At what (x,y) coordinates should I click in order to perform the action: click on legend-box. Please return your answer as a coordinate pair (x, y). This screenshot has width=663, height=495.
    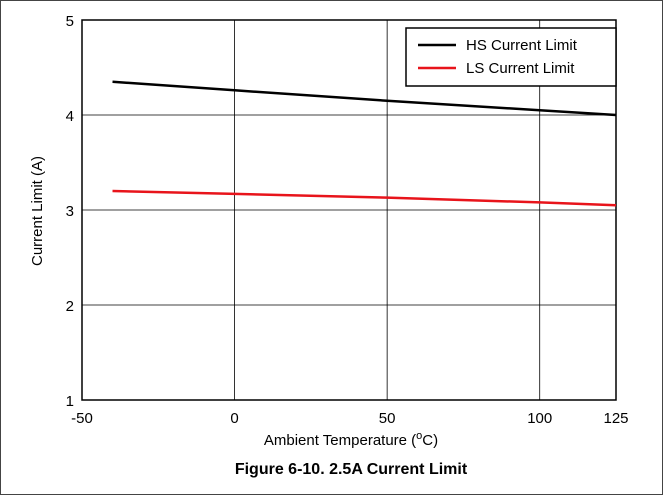
    Looking at the image, I should click on (511, 57).